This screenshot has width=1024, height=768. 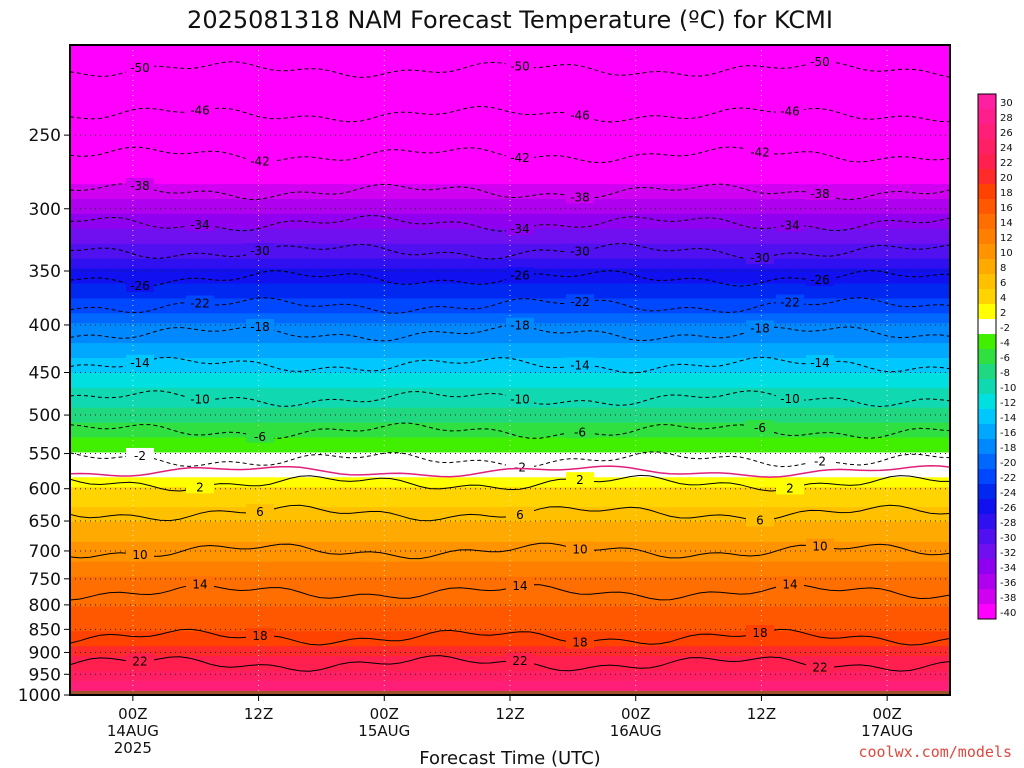 What do you see at coordinates (580, 365) in the screenshot?
I see `contour-label: -14` at bounding box center [580, 365].